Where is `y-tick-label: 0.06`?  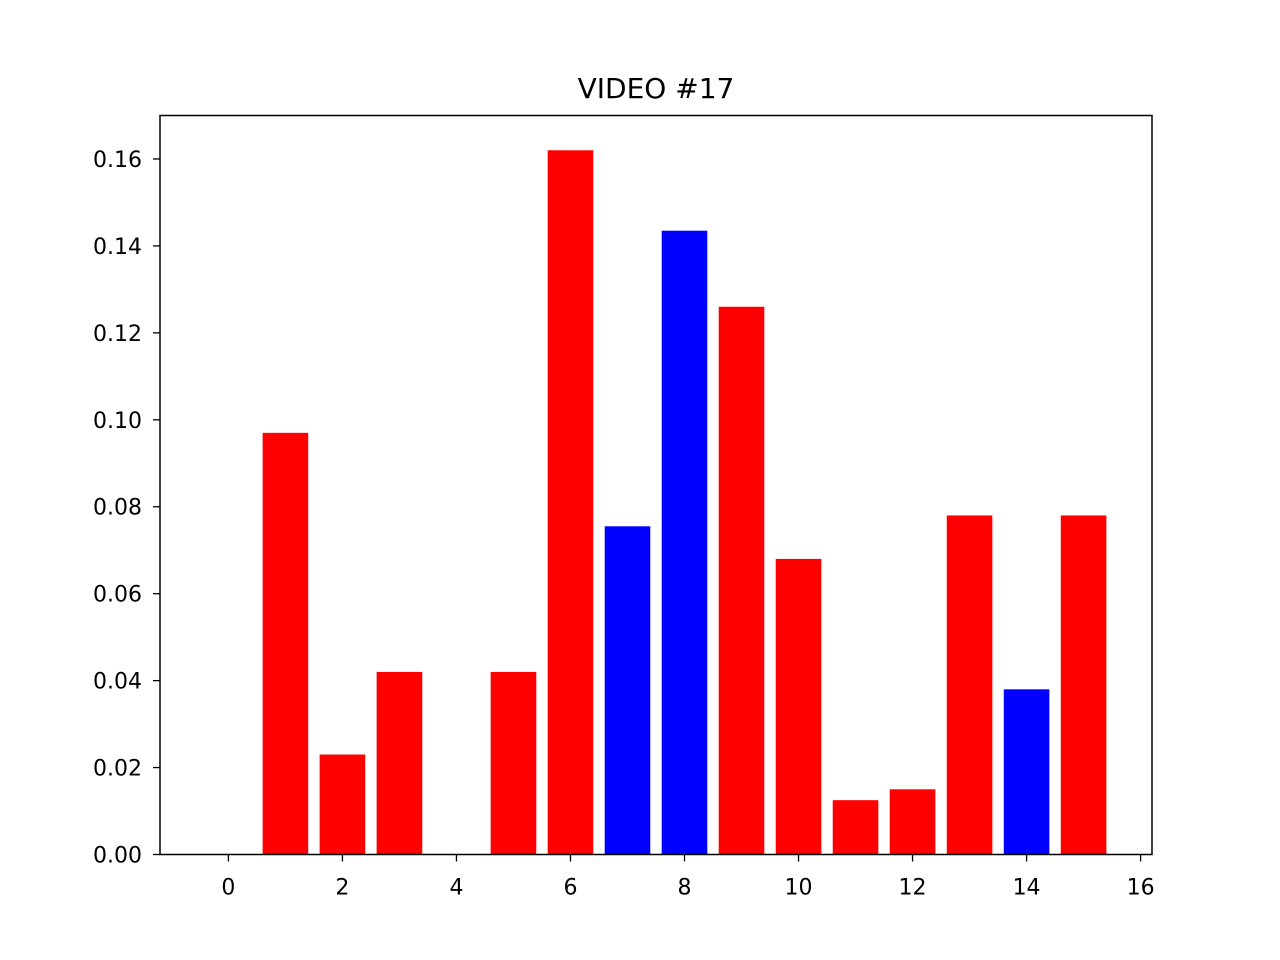
y-tick-label: 0.06 is located at coordinates (117, 595).